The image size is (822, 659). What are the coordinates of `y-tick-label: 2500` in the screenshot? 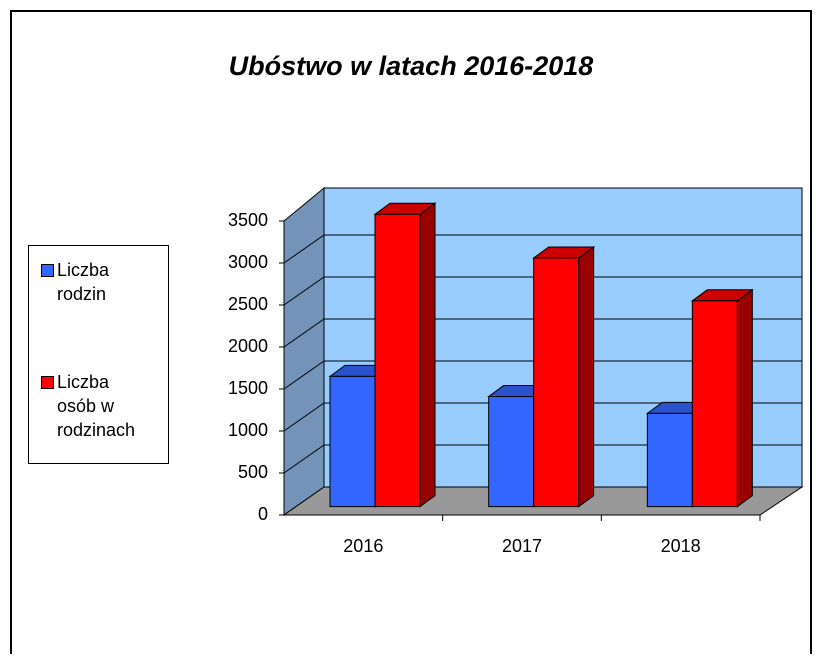 It's located at (248, 304).